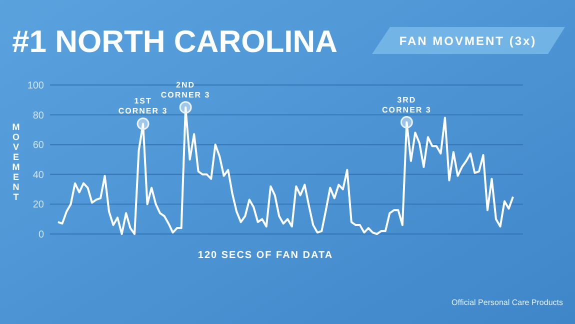 This screenshot has width=575, height=324. I want to click on annotation: 2ND CORNER 3, so click(185, 90).